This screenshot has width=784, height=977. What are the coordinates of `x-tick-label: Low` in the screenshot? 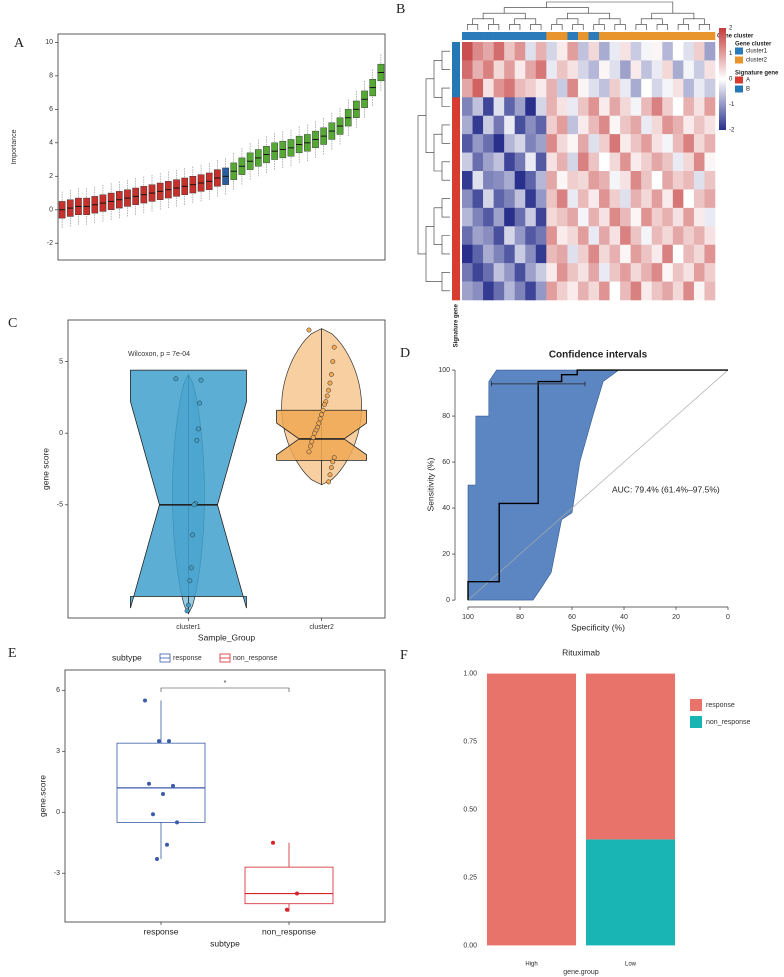 It's located at (631, 965).